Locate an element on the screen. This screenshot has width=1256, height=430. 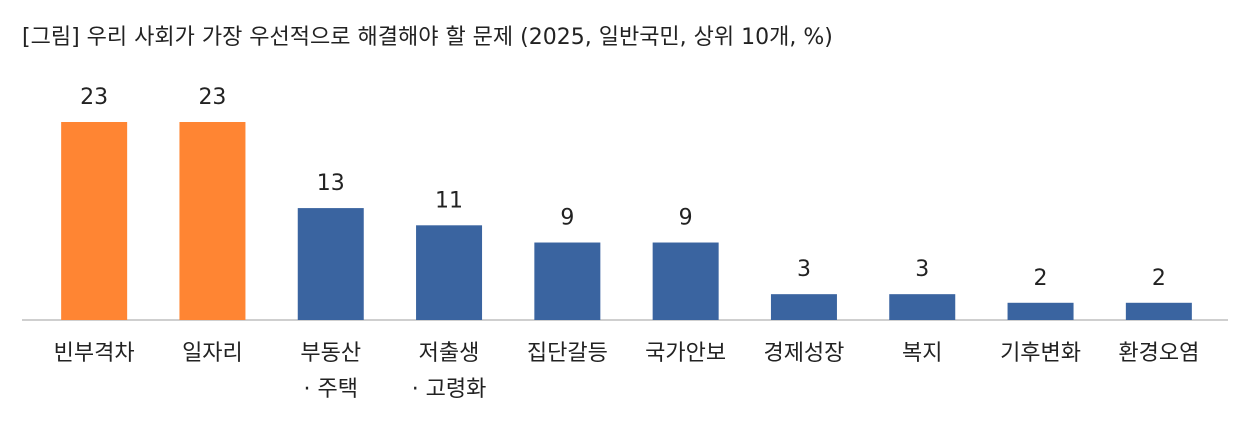
x-tick-label: 경제성장 is located at coordinates (804, 353).